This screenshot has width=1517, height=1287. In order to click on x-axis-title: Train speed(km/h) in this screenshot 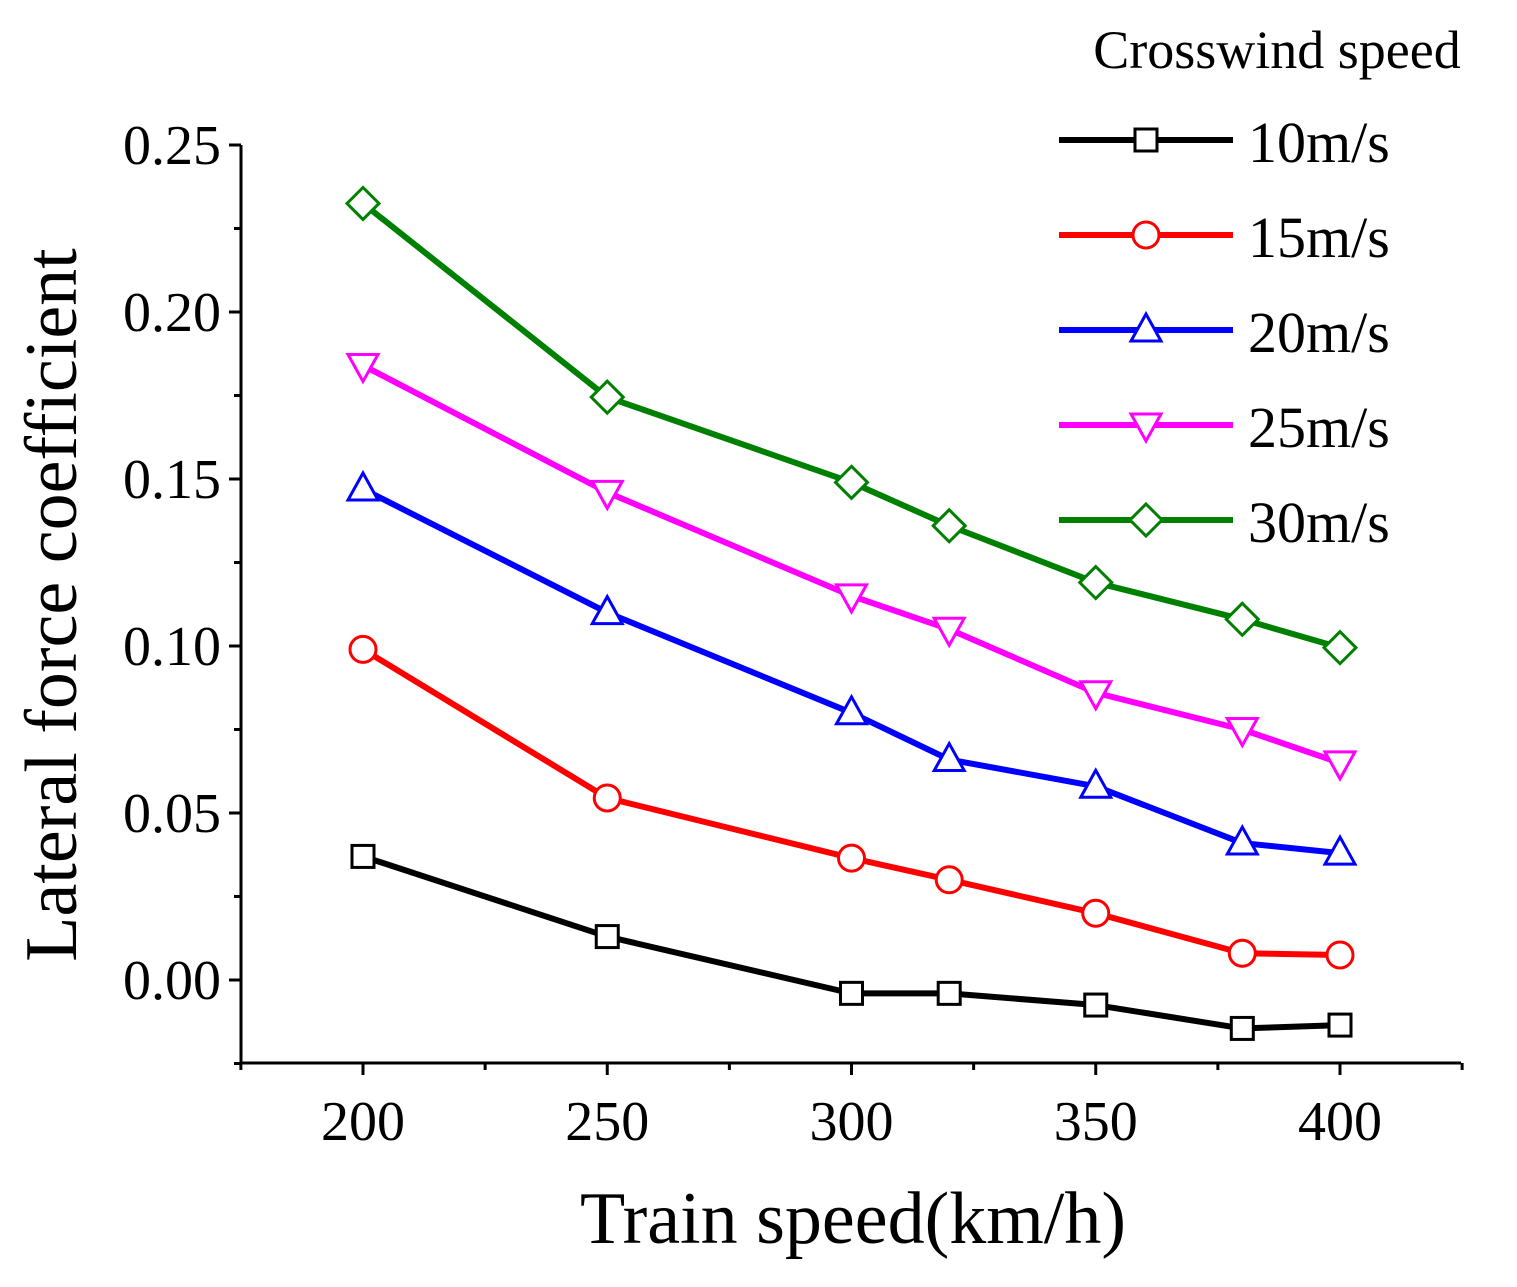, I will do `click(853, 1219)`.